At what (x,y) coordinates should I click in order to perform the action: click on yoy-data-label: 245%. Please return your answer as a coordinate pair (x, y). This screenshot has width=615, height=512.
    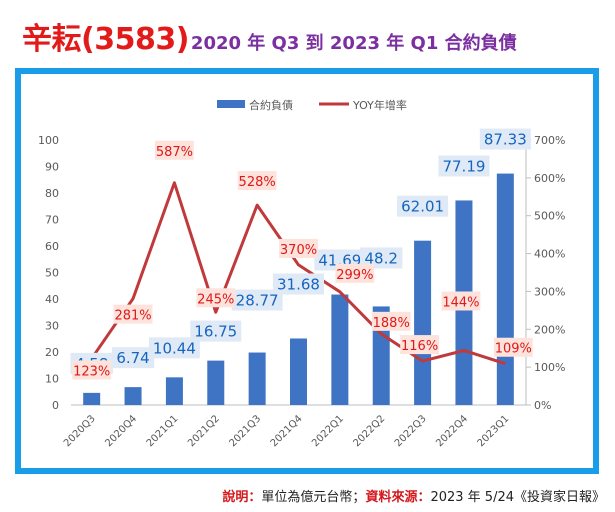
    Looking at the image, I should click on (215, 299).